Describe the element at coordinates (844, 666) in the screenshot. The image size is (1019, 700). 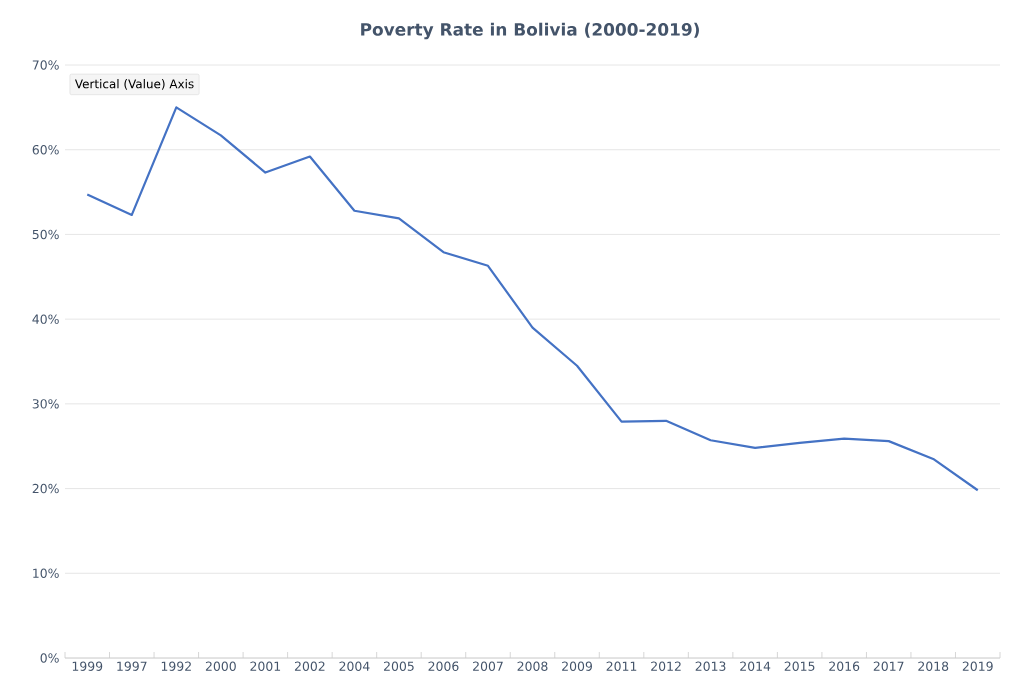
I see `x-tick-label: 2016` at that location.